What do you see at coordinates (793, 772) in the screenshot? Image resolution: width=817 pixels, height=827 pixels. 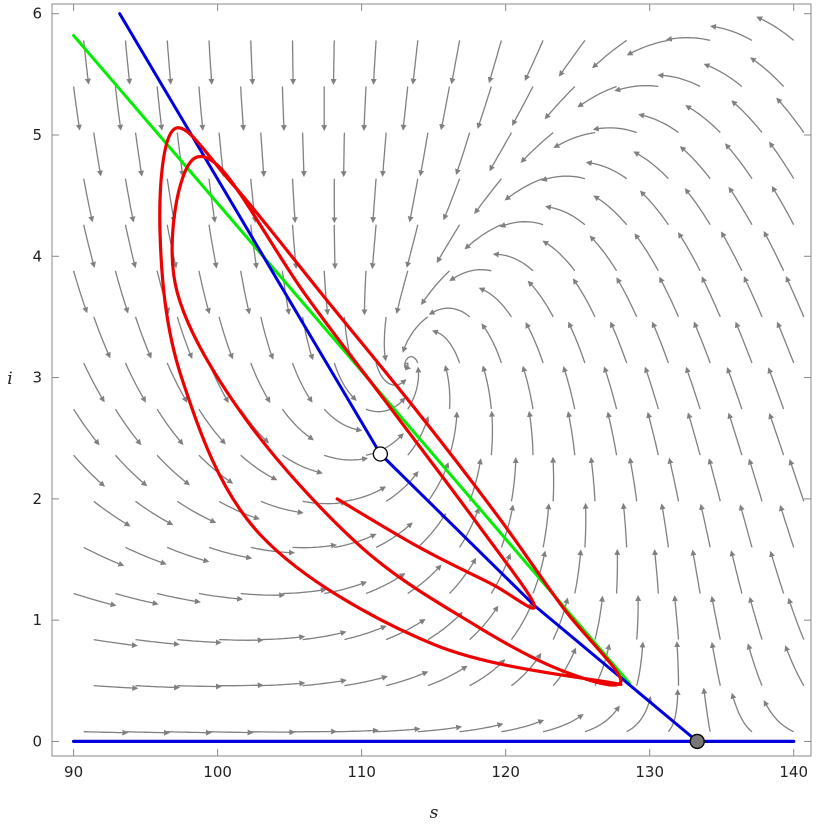 I see `x-tick-label: 140` at bounding box center [793, 772].